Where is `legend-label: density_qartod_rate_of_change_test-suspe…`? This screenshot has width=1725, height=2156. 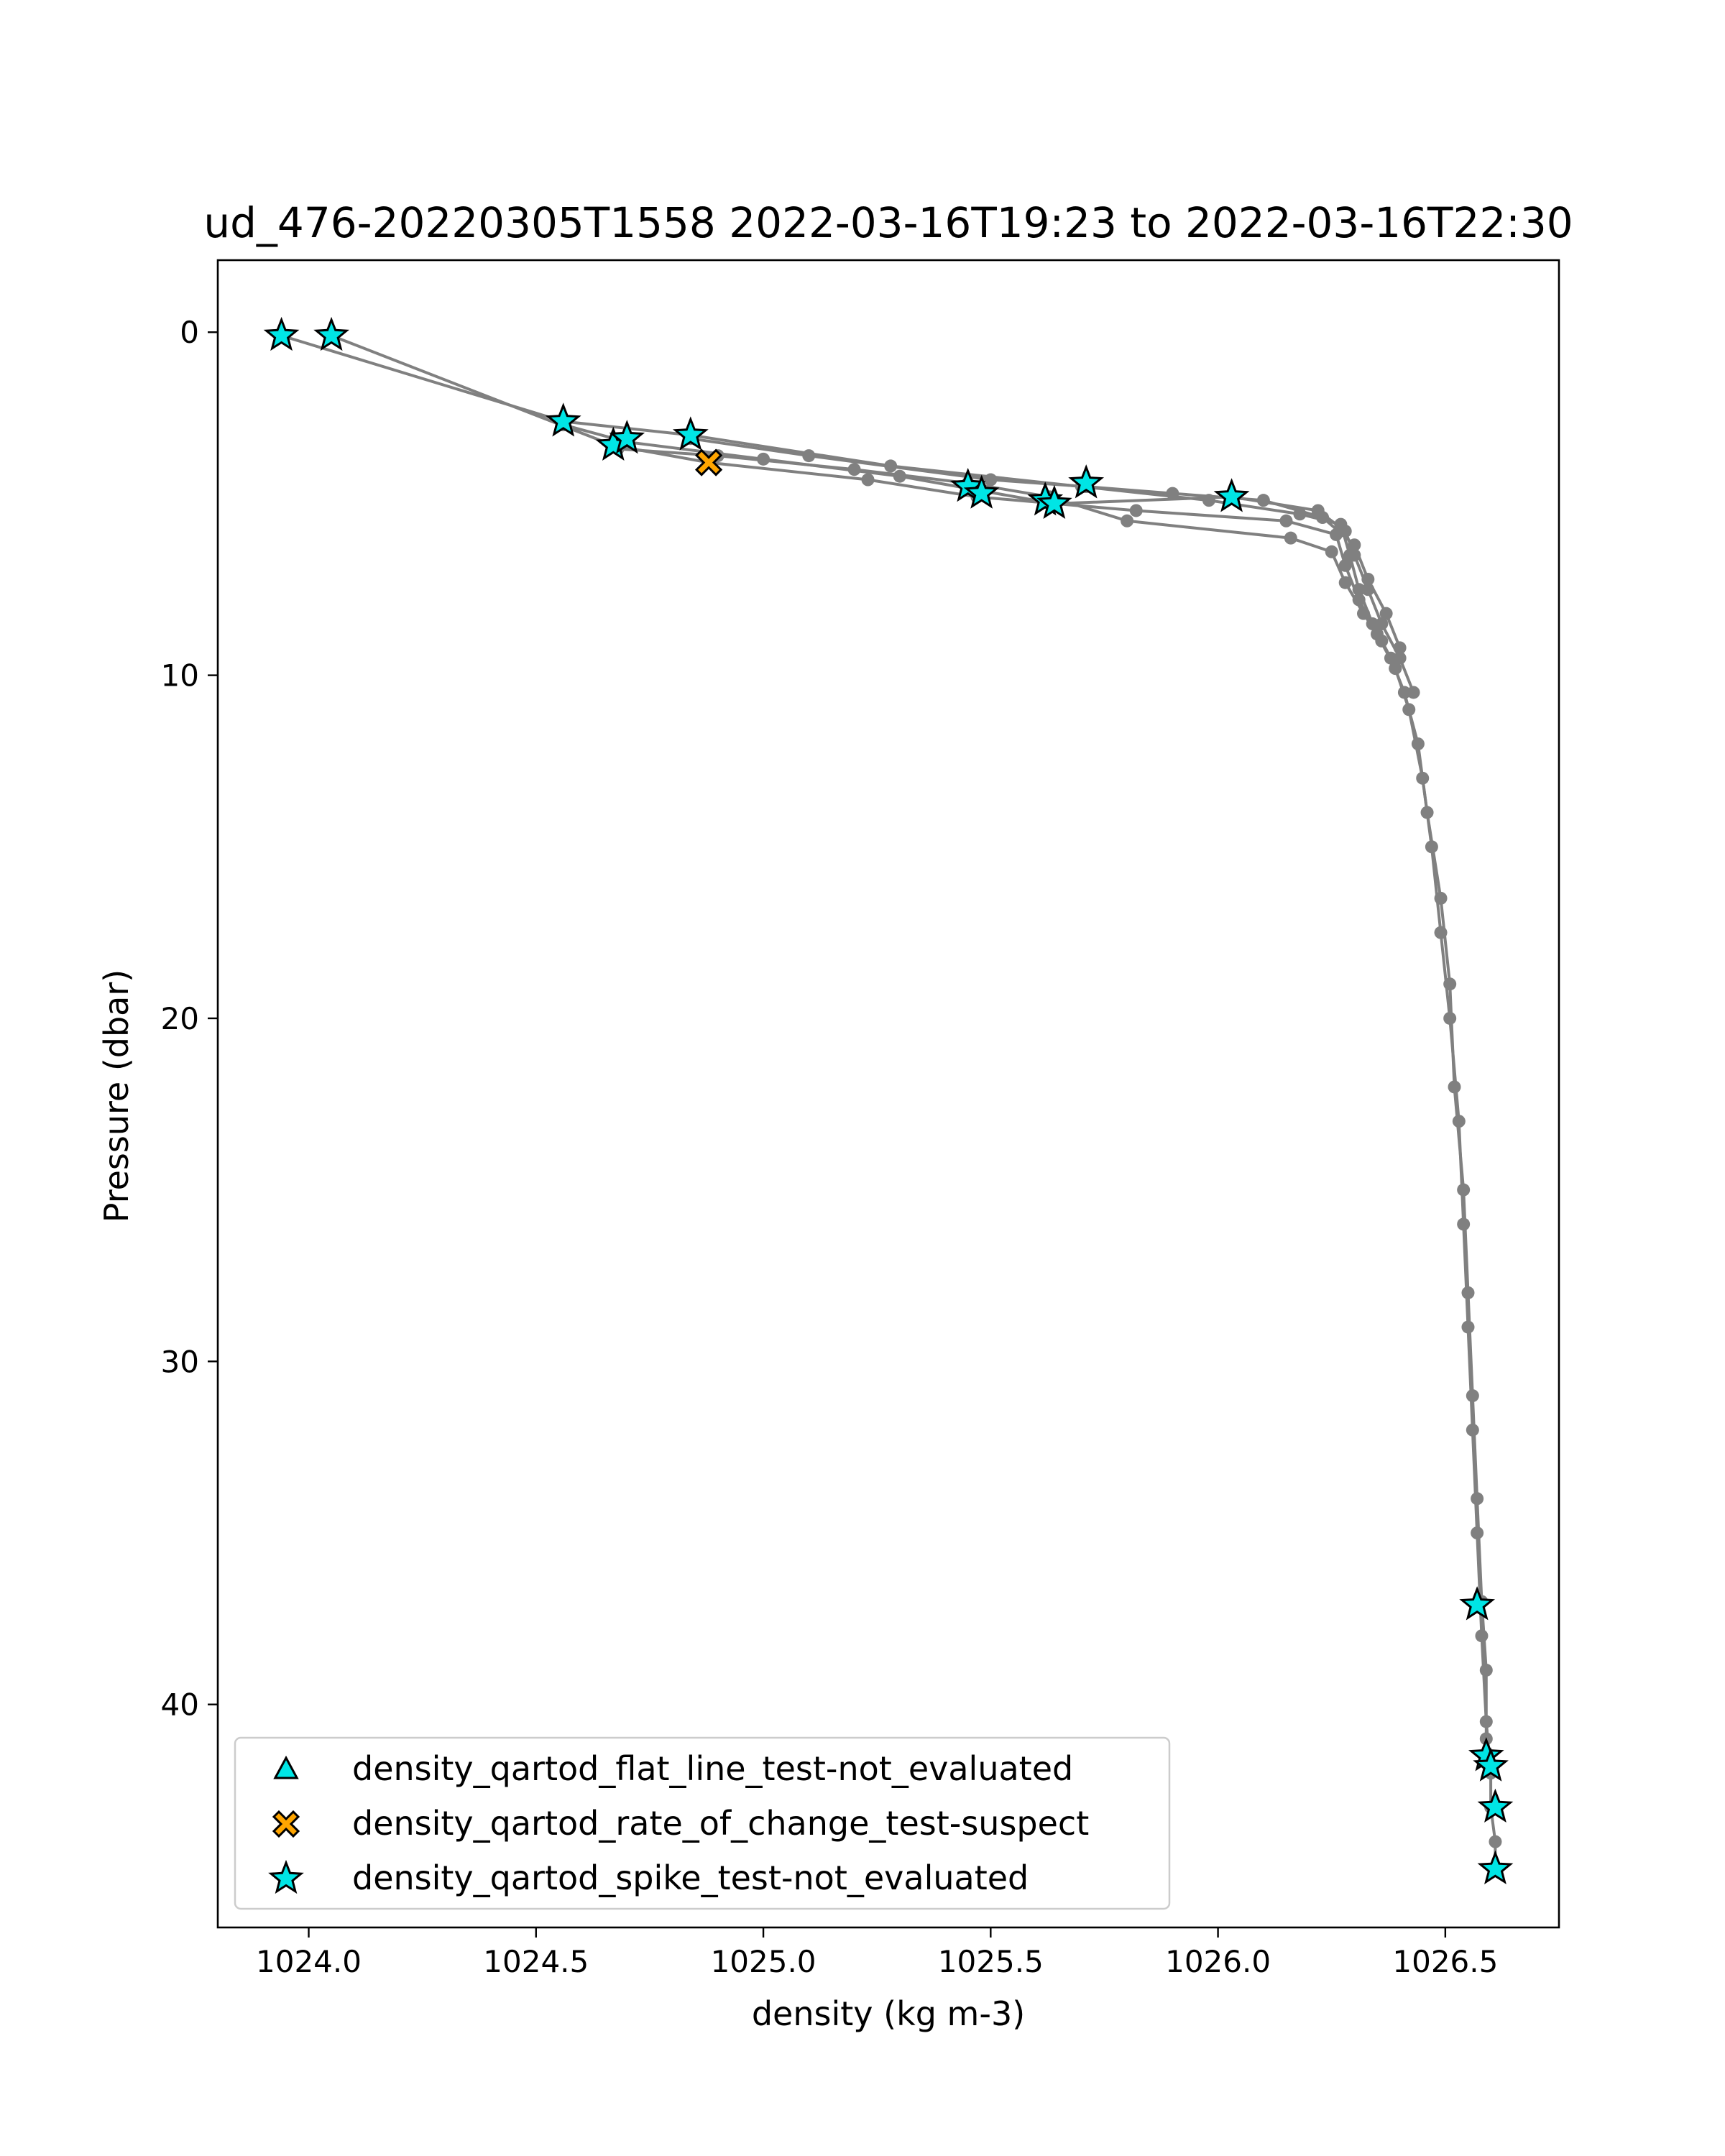
legend-label: density_qartod_rate_of_change_test-suspe… is located at coordinates (720, 1824).